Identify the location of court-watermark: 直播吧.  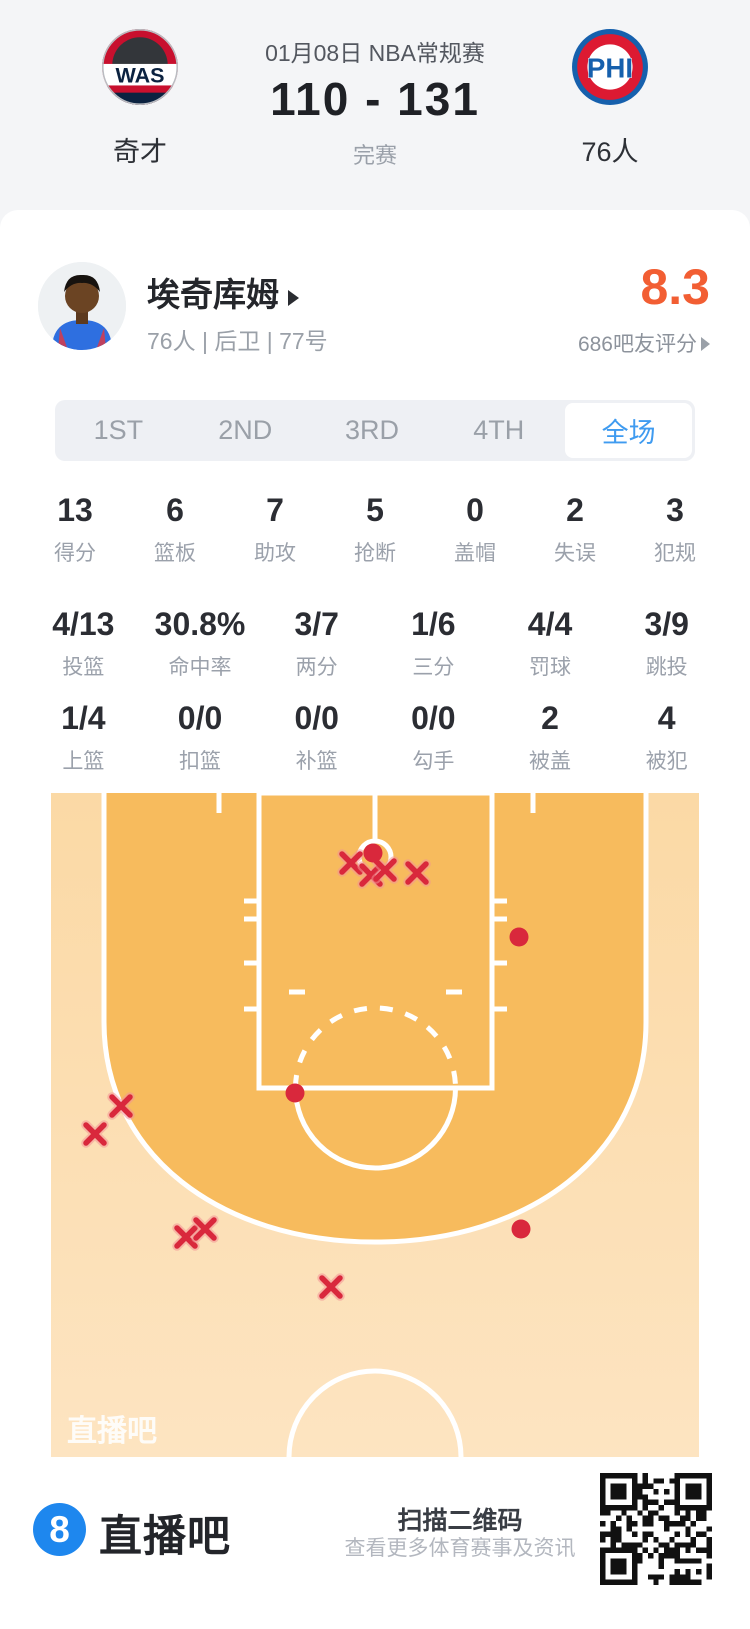
(112, 1431).